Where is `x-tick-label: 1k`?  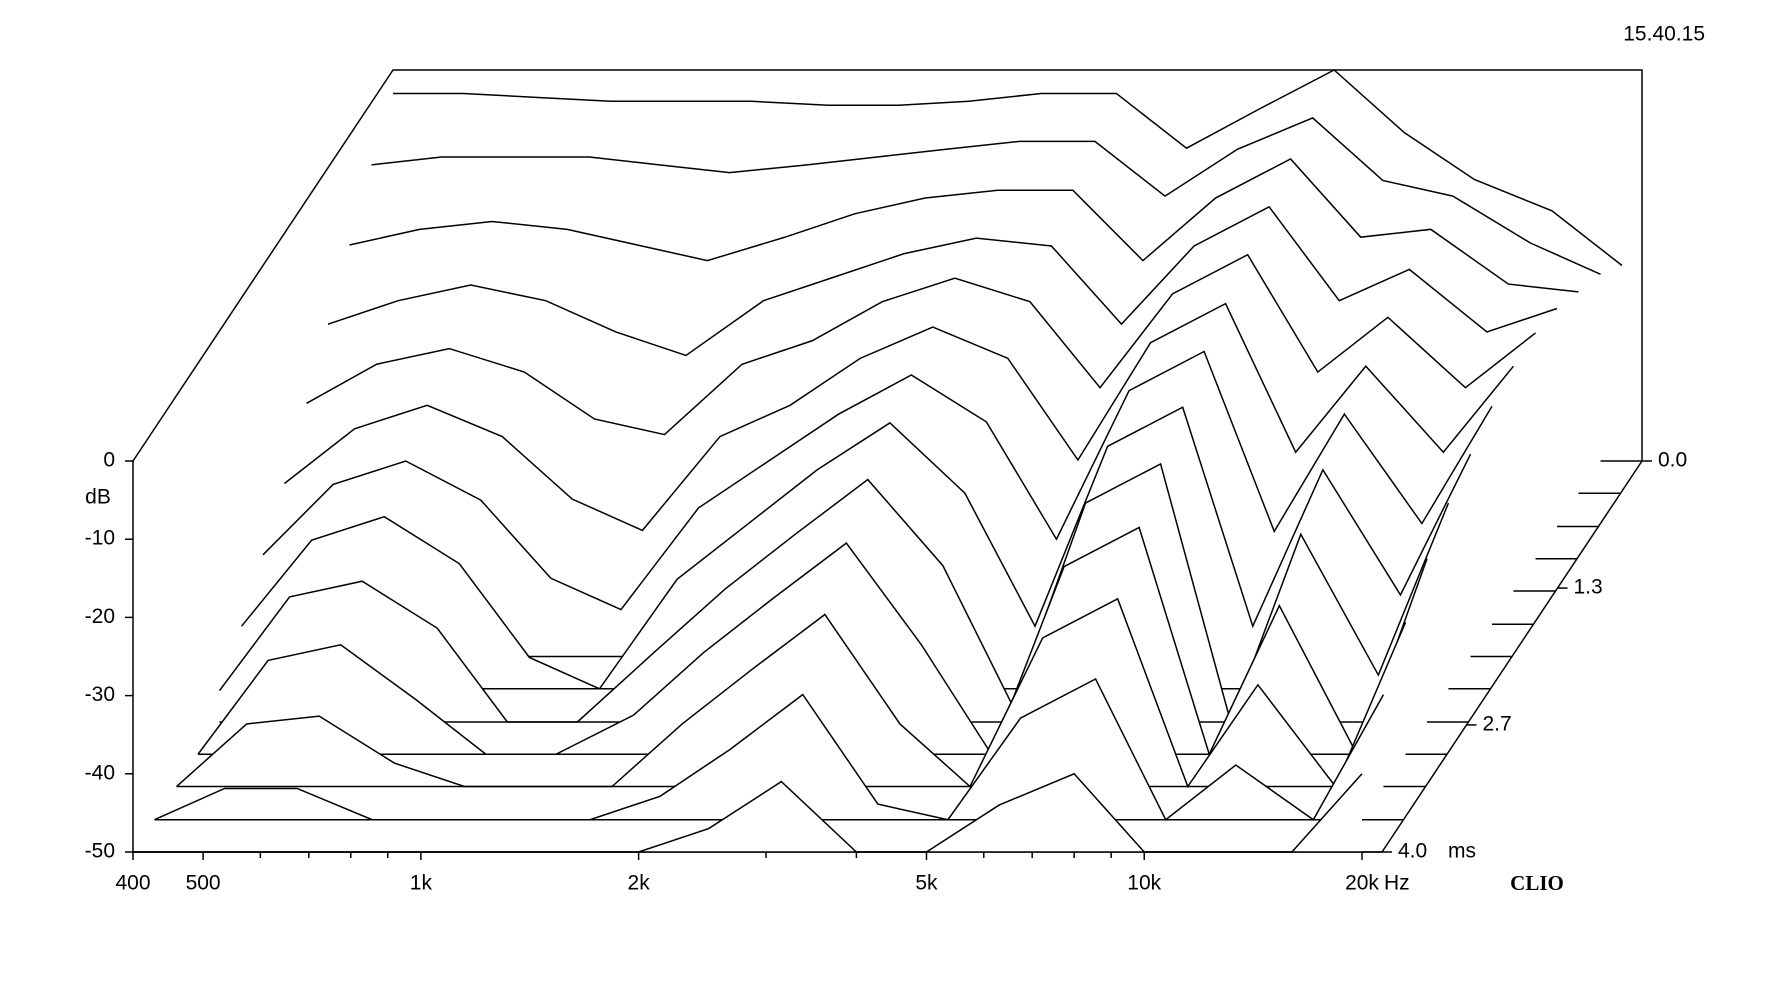 x-tick-label: 1k is located at coordinates (421, 883).